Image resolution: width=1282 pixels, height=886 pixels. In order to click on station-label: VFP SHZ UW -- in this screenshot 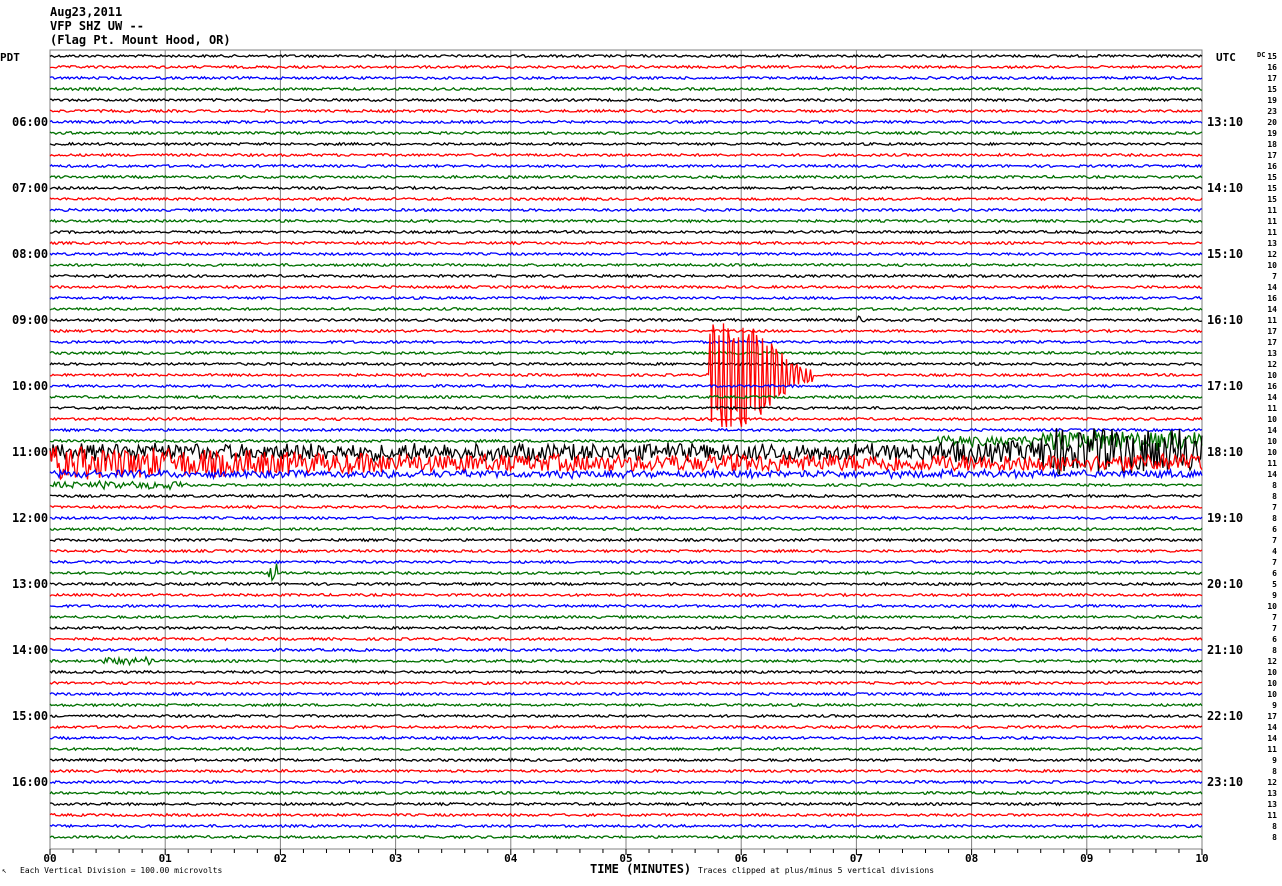, I will do `click(97, 26)`.